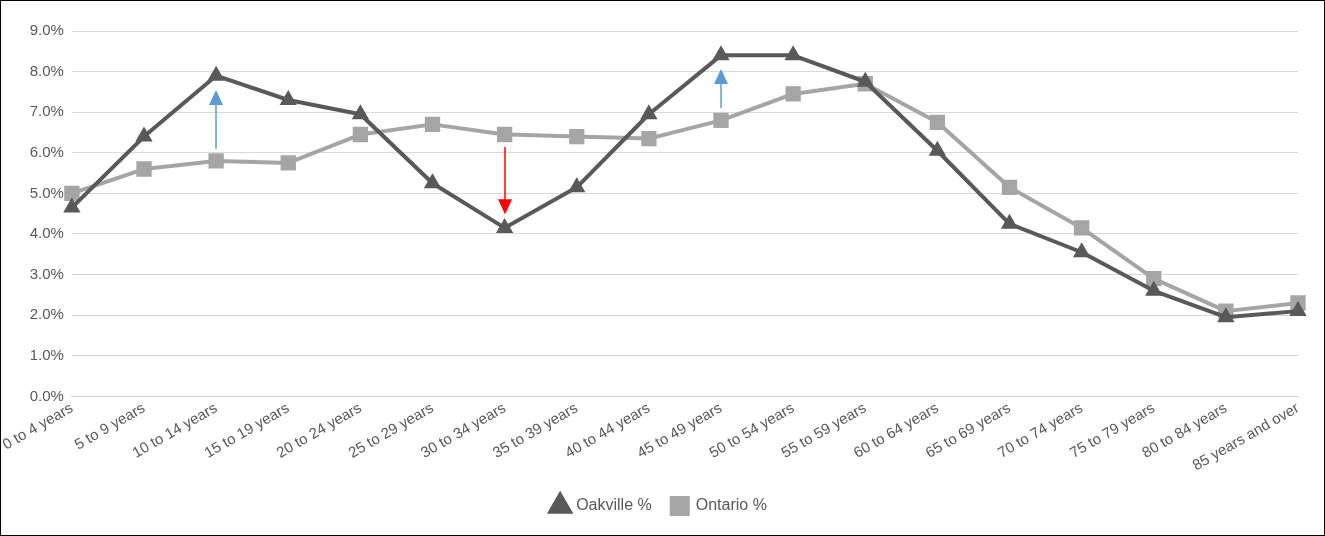  I want to click on y-tick-label: 7.0%, so click(46, 111).